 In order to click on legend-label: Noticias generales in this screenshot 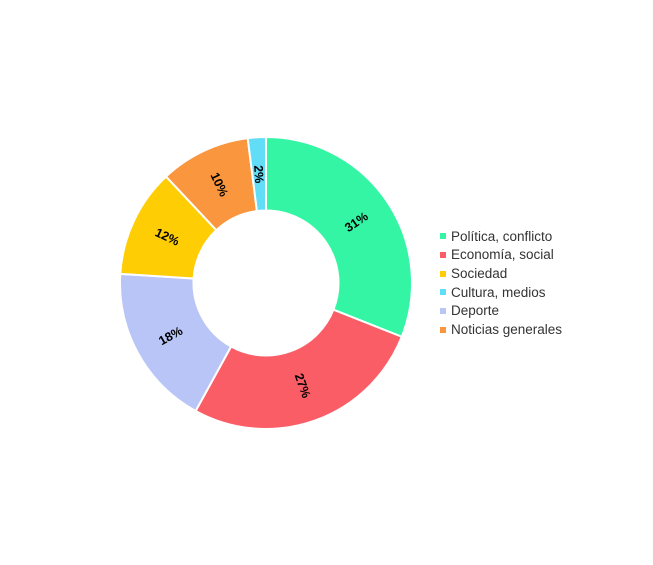, I will do `click(507, 330)`.